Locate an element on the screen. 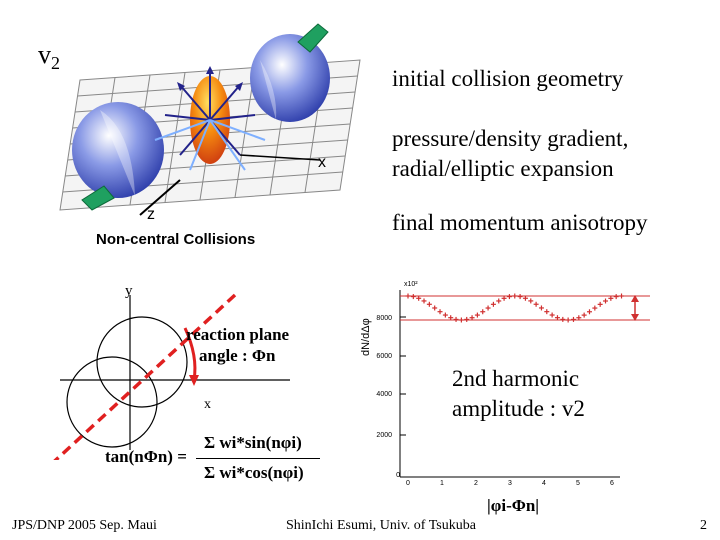  y-tick-2000: 2000 is located at coordinates (384, 435).